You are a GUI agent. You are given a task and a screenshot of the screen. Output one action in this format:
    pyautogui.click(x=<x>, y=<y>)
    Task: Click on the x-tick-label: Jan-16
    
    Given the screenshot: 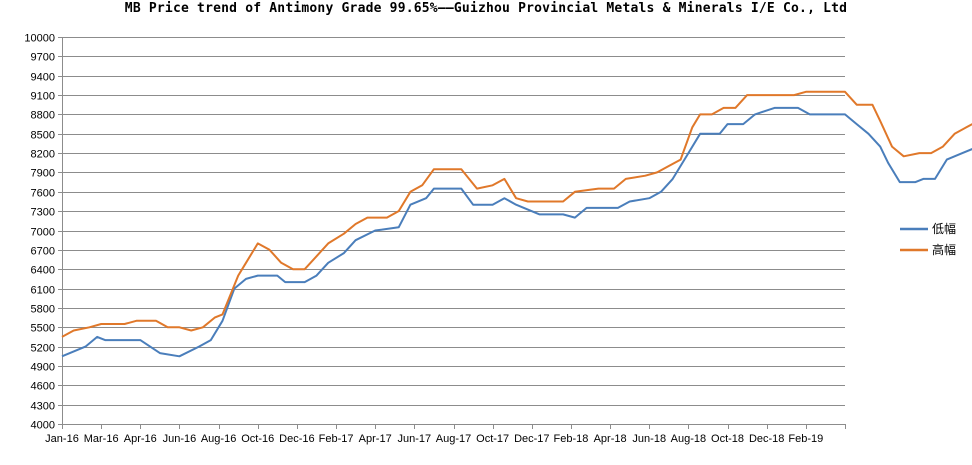 What is the action you would take?
    pyautogui.click(x=62, y=439)
    